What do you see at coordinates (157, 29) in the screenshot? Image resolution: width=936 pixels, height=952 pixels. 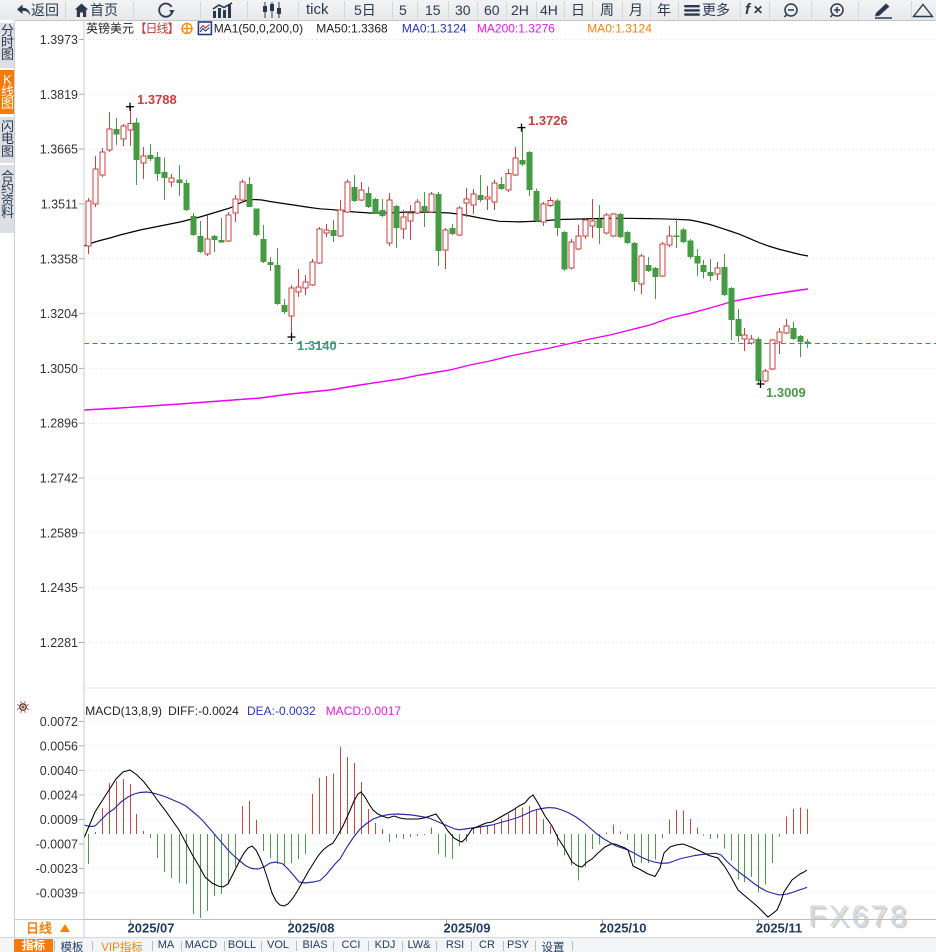 I see `svg-text: 【日线】` at bounding box center [157, 29].